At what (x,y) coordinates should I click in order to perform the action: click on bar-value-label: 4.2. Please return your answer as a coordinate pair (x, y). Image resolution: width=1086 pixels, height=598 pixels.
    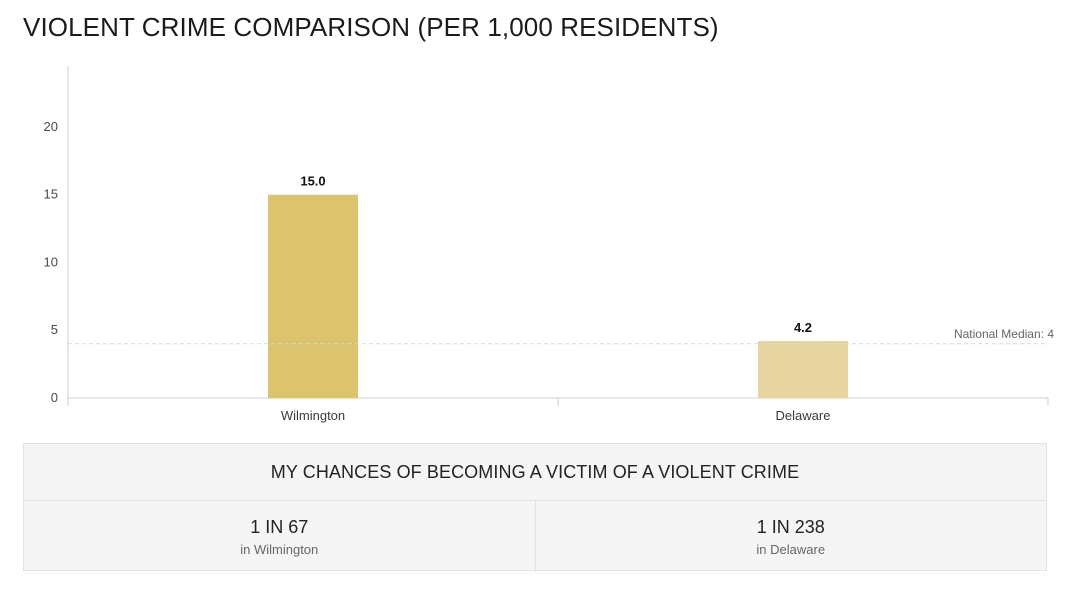
    Looking at the image, I should click on (803, 327).